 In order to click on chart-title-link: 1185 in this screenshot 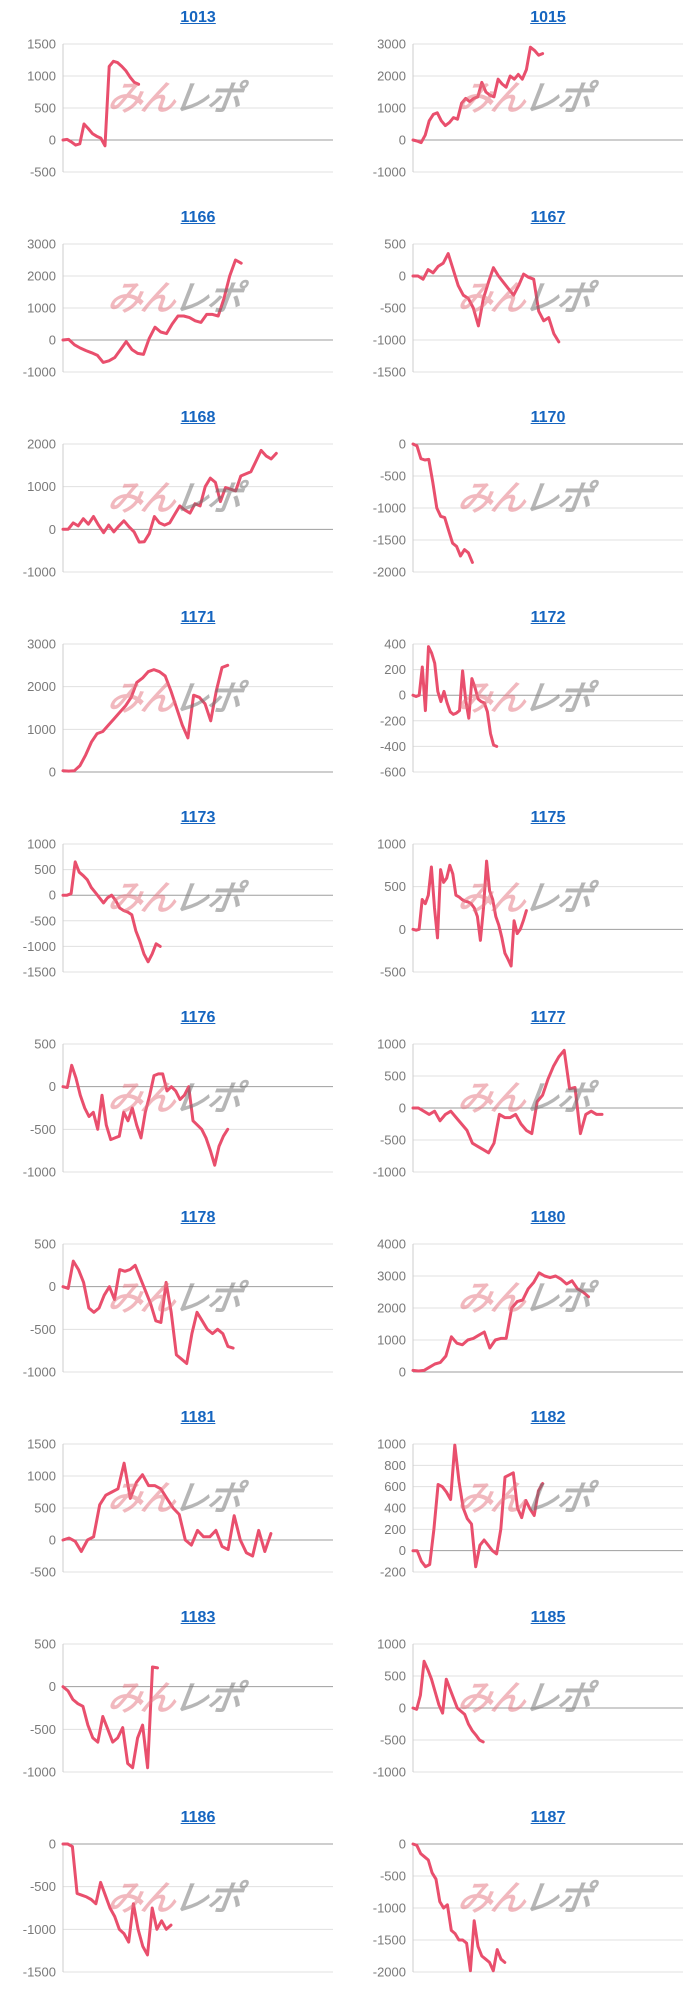, I will do `click(548, 1617)`.